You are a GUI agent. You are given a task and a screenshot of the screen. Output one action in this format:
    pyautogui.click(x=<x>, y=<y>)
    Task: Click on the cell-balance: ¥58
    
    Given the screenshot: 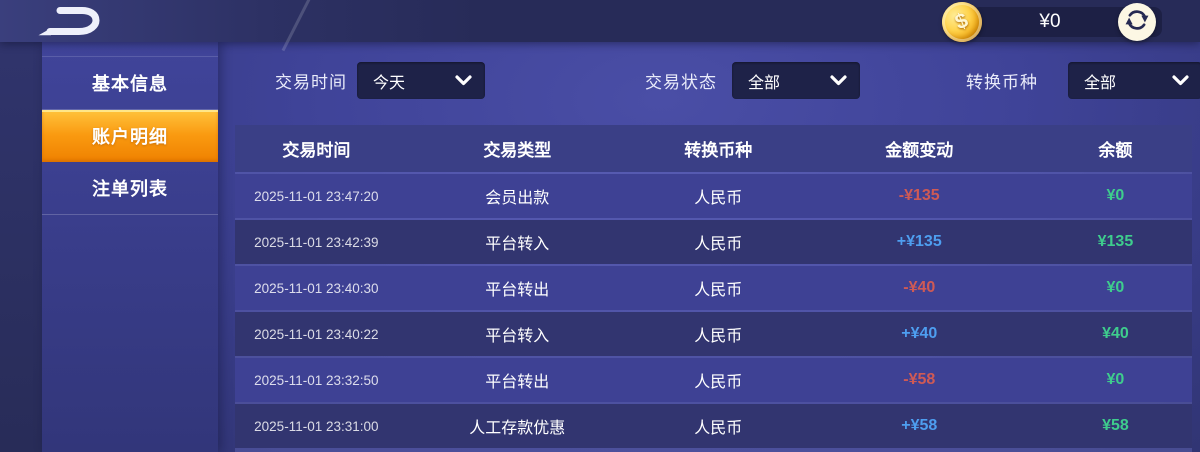 What is the action you would take?
    pyautogui.click(x=1115, y=425)
    